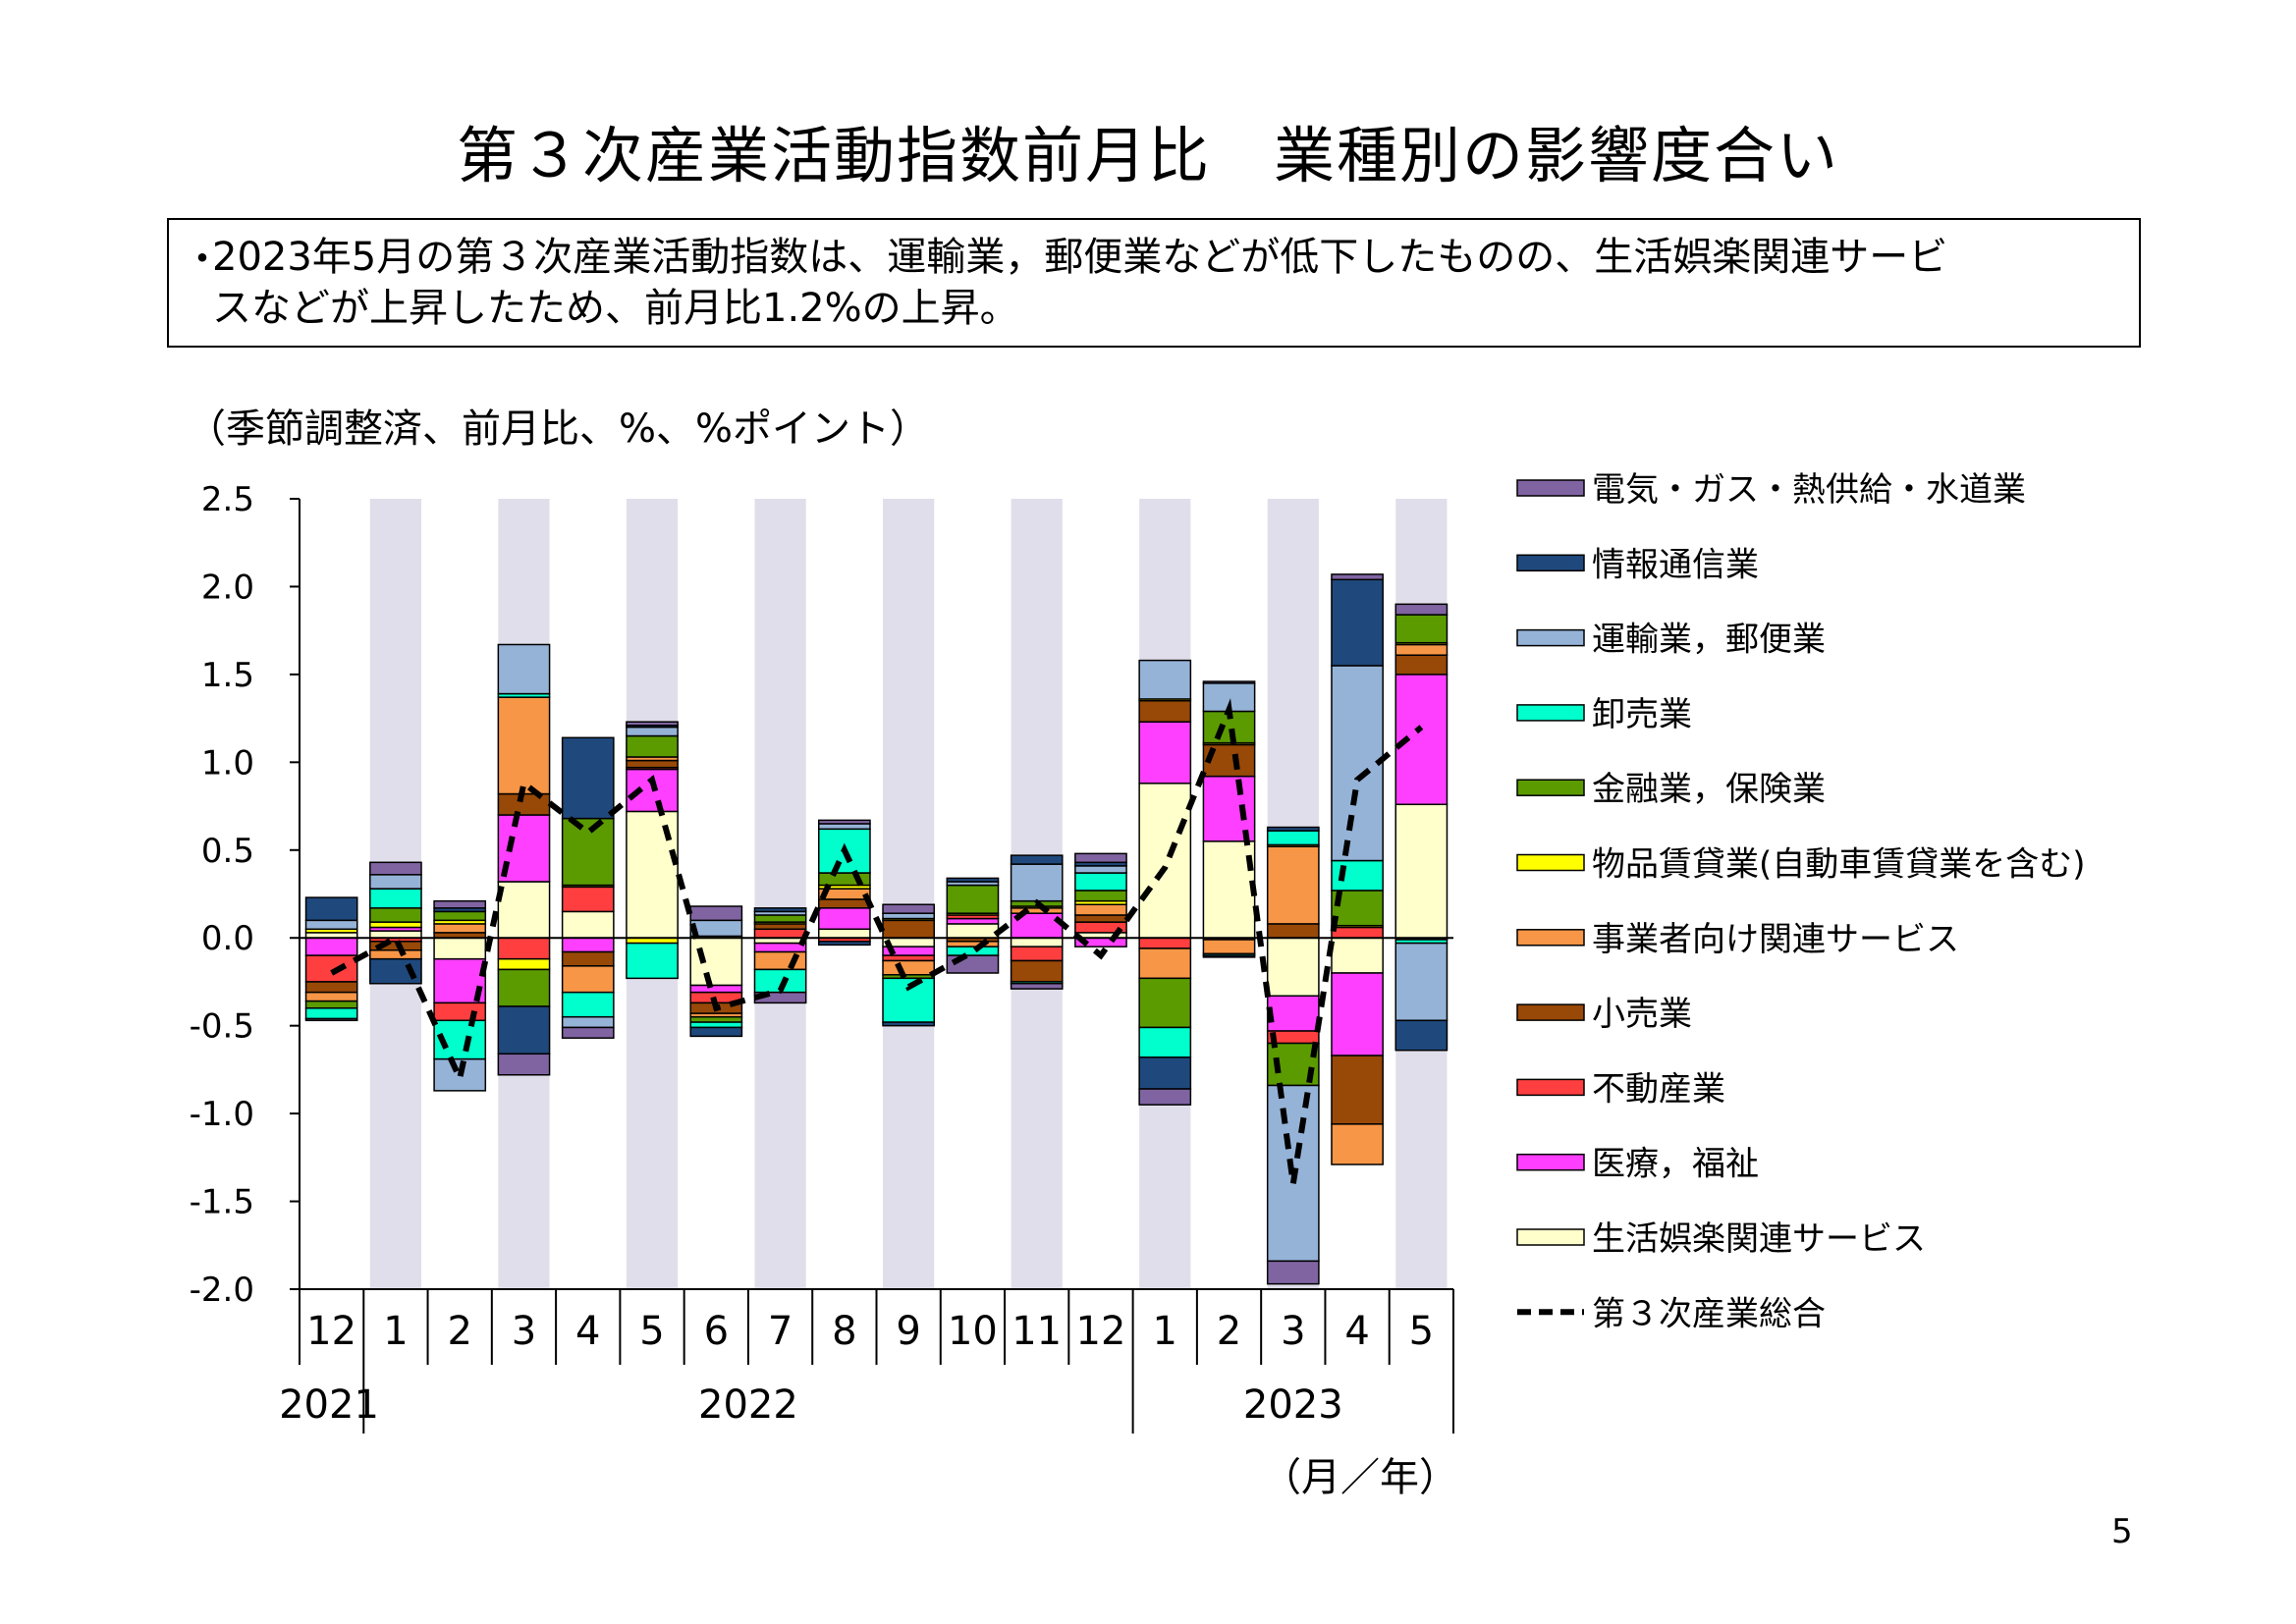 The height and width of the screenshot is (1624, 2296). What do you see at coordinates (1550, 1237) in the screenshot?
I see `legend-swatch-lifestyle` at bounding box center [1550, 1237].